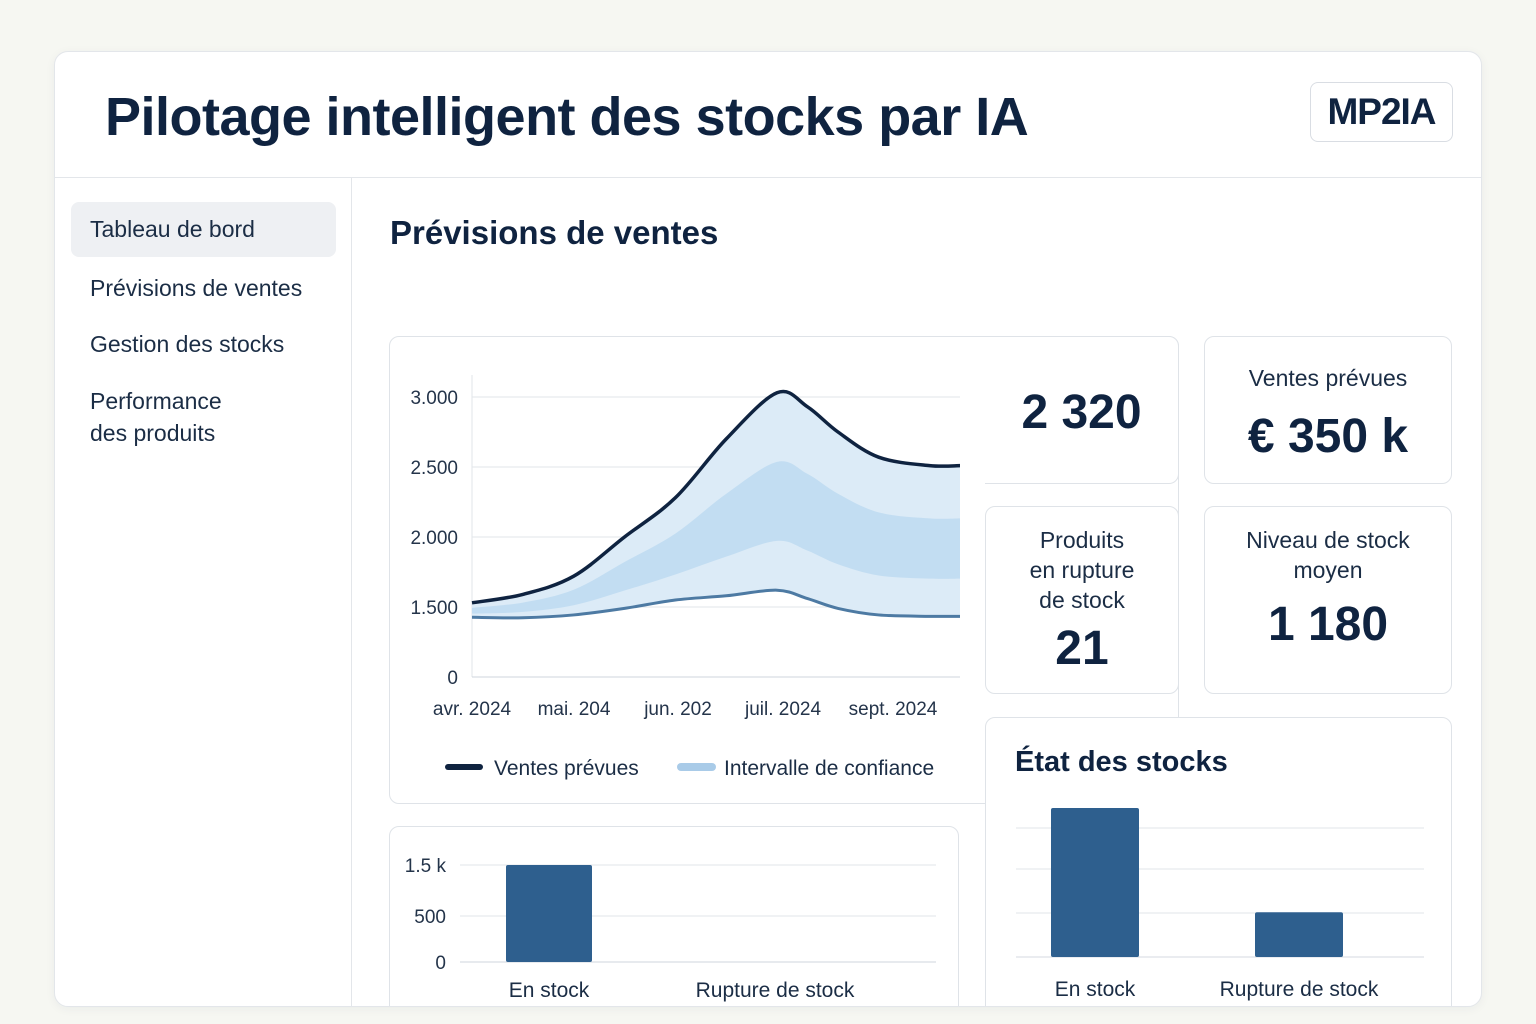 The width and height of the screenshot is (1536, 1024). Describe the element at coordinates (1328, 624) in the screenshot. I see `kpi-niveau-value: 1 180` at that location.